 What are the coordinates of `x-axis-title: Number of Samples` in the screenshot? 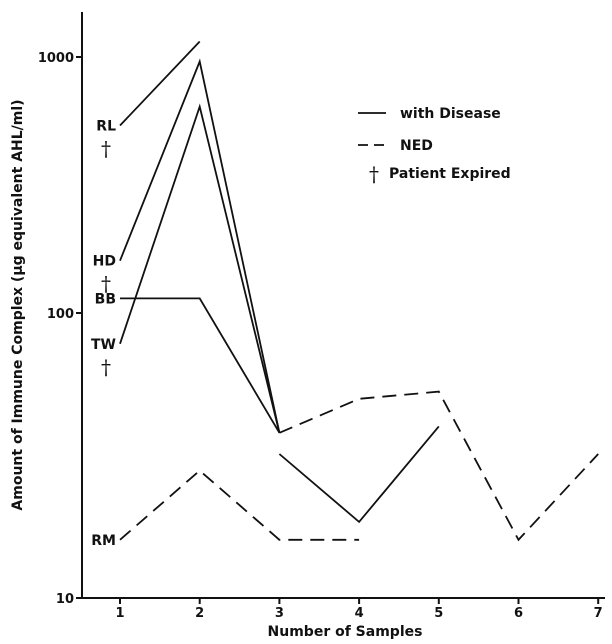 It's located at (345, 632).